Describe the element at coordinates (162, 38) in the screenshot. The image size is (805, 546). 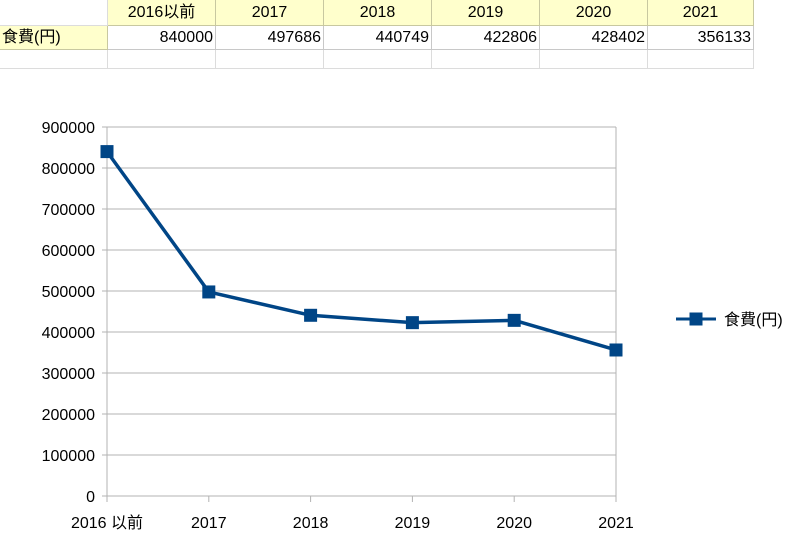
I see `value-cell-2016: 840000` at that location.